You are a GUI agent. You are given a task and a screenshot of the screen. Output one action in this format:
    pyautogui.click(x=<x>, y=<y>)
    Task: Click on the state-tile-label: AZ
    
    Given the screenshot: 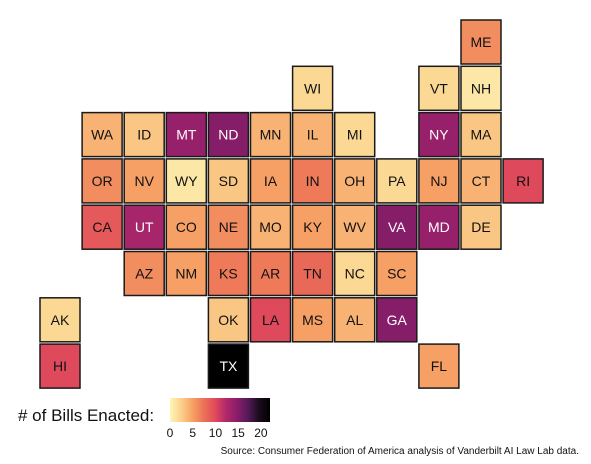 What is the action you would take?
    pyautogui.click(x=144, y=274)
    